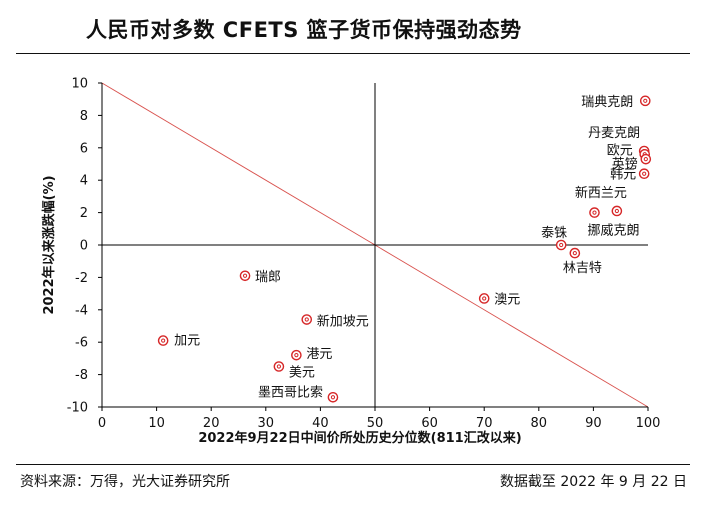  Describe the element at coordinates (81, 278) in the screenshot. I see `y-tick-label: -2` at that location.